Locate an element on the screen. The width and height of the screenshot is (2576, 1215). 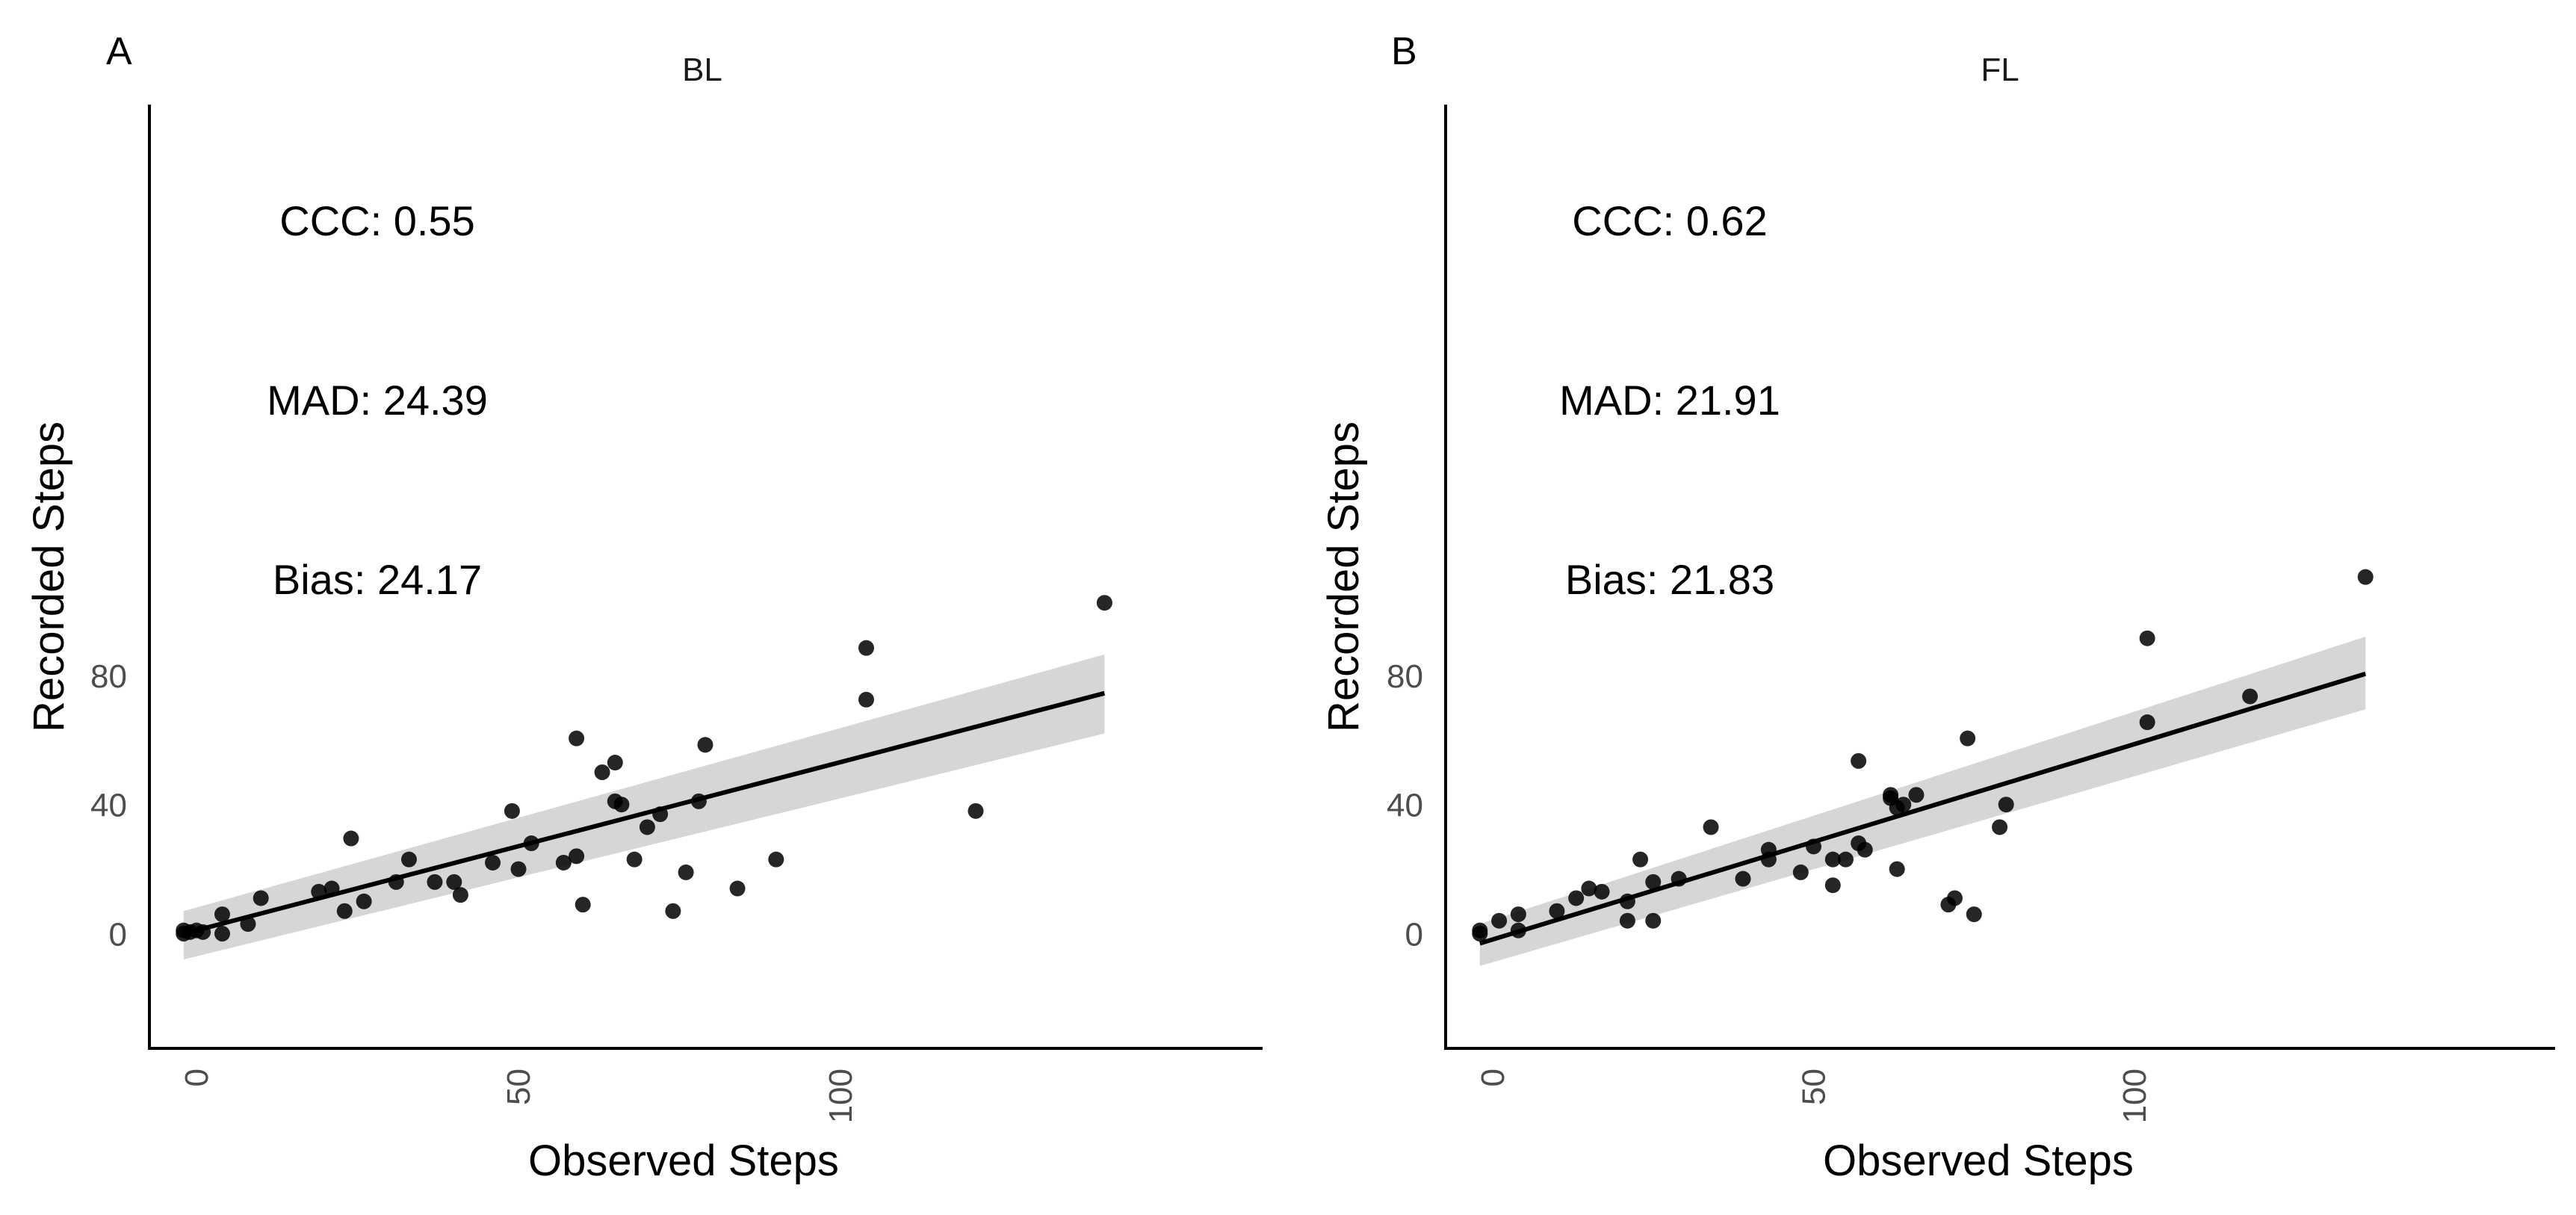
ccc-annotation: CCC: 0.62 is located at coordinates (1669, 220).